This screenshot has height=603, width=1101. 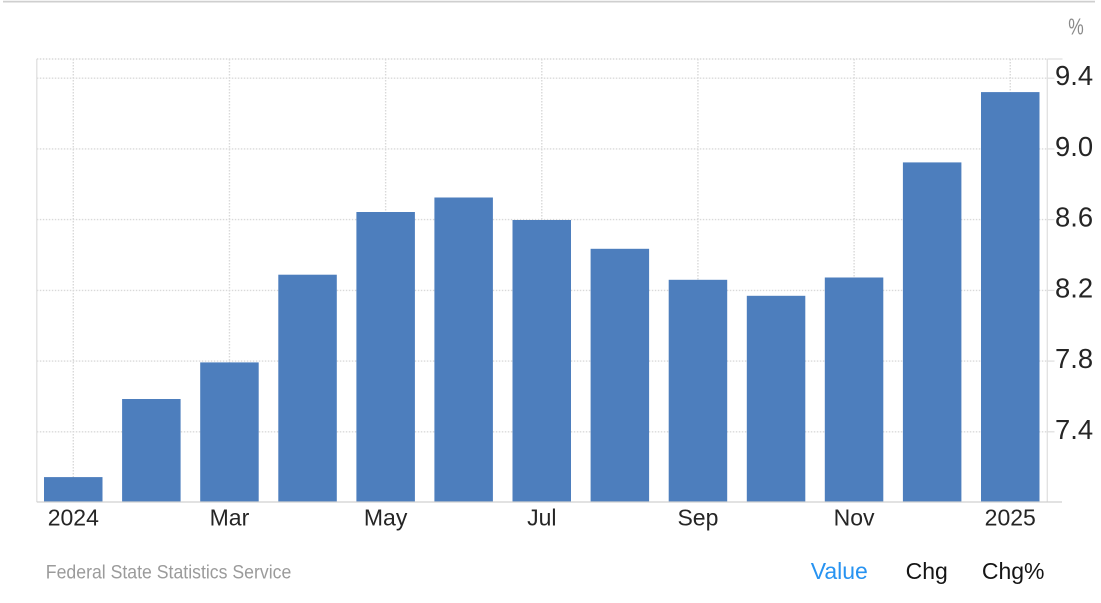 What do you see at coordinates (839, 571) in the screenshot?
I see `svg-text: Value` at bounding box center [839, 571].